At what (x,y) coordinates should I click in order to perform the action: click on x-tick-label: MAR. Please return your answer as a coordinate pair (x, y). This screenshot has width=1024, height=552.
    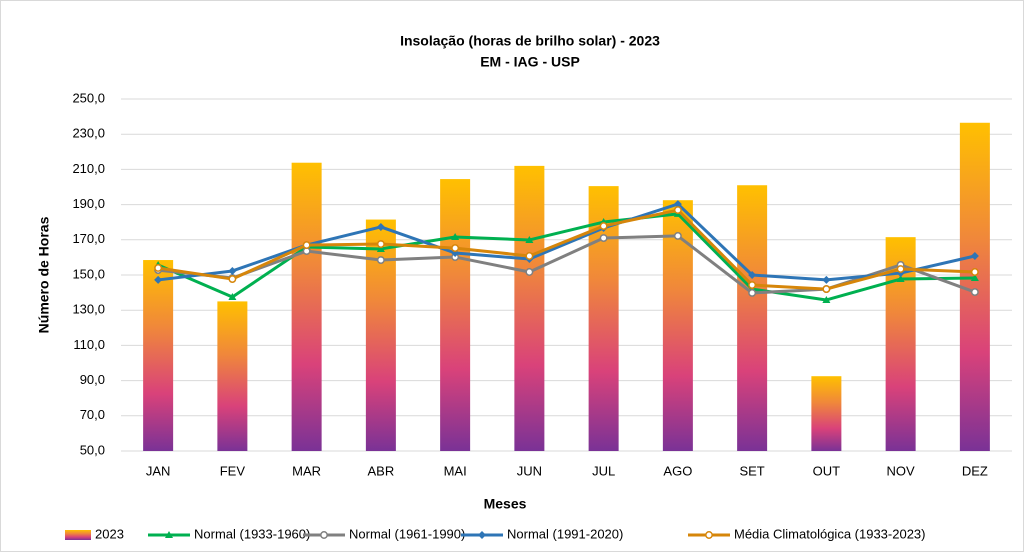
    Looking at the image, I should click on (306, 470).